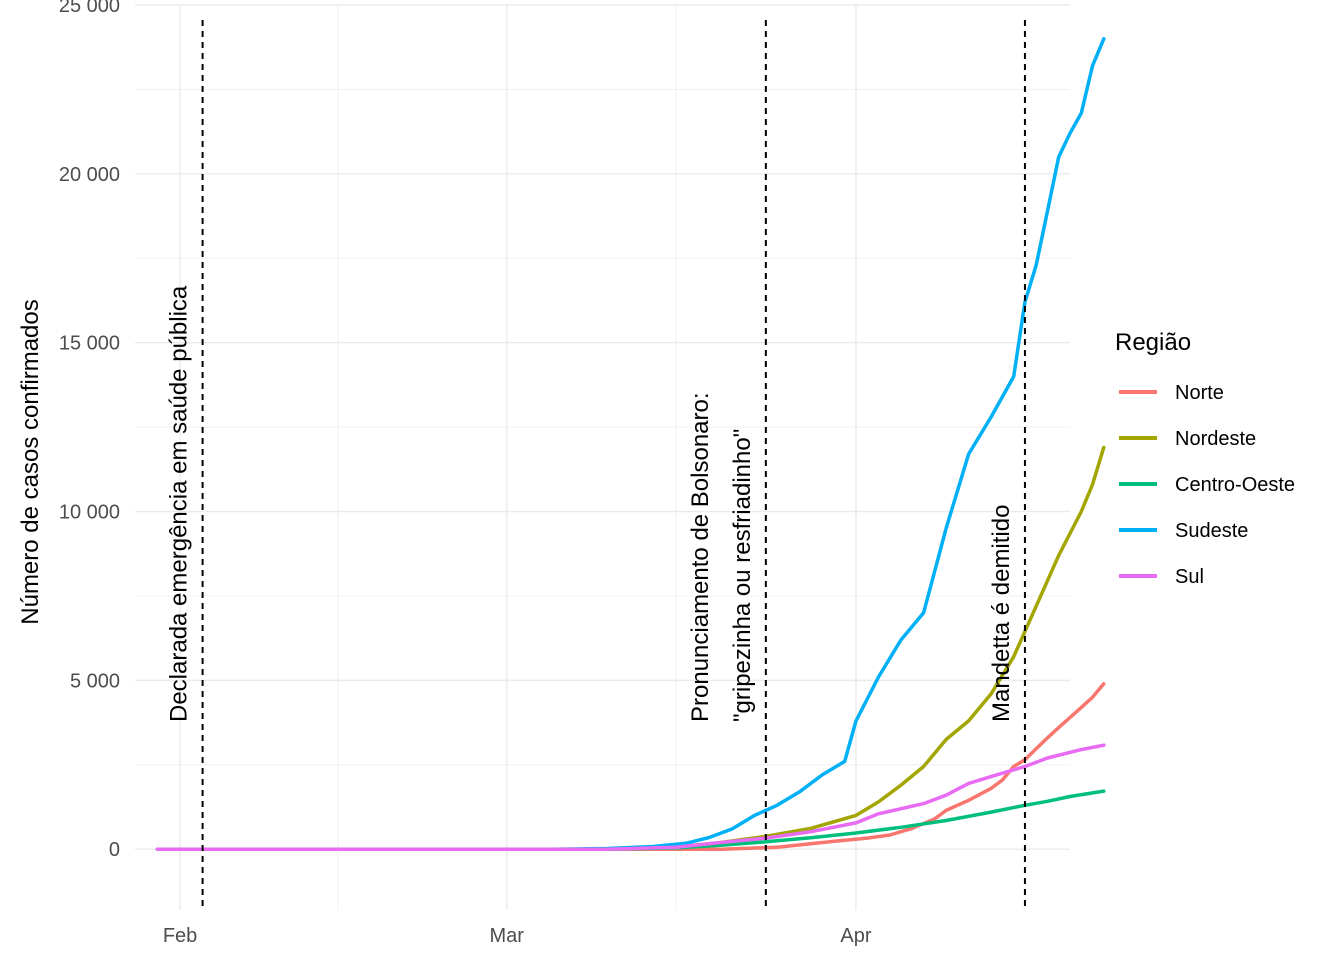  Describe the element at coordinates (700, 557) in the screenshot. I see `annotation-text: Pronunciamento de Bolsonaro:` at that location.